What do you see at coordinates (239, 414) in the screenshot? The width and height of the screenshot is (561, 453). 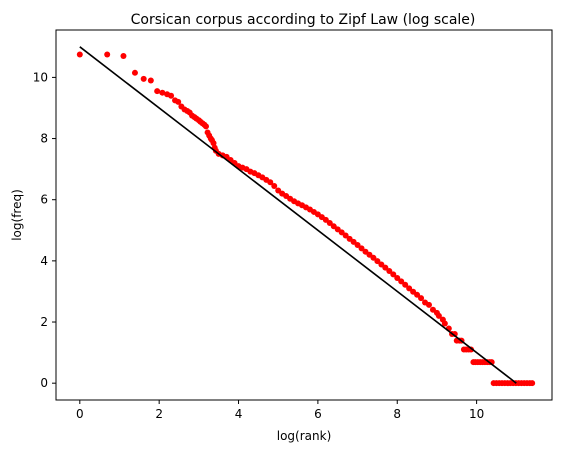 I see `x-tick-label: 4` at bounding box center [239, 414].